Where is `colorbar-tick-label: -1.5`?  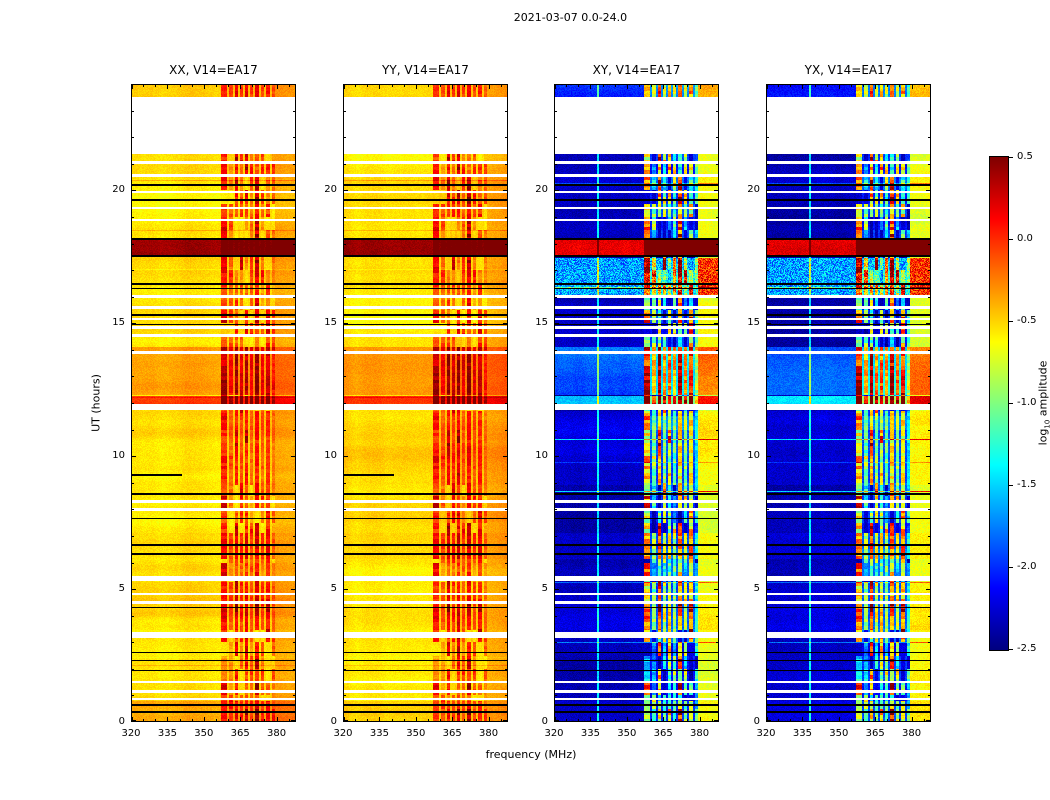 colorbar-tick-label: -1.5 is located at coordinates (1027, 484).